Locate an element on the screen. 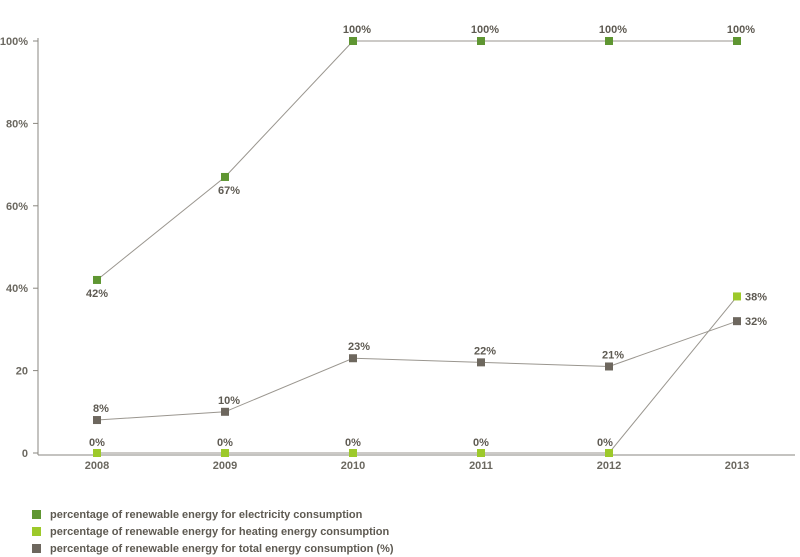  x-tick-label: 2013 is located at coordinates (737, 466).